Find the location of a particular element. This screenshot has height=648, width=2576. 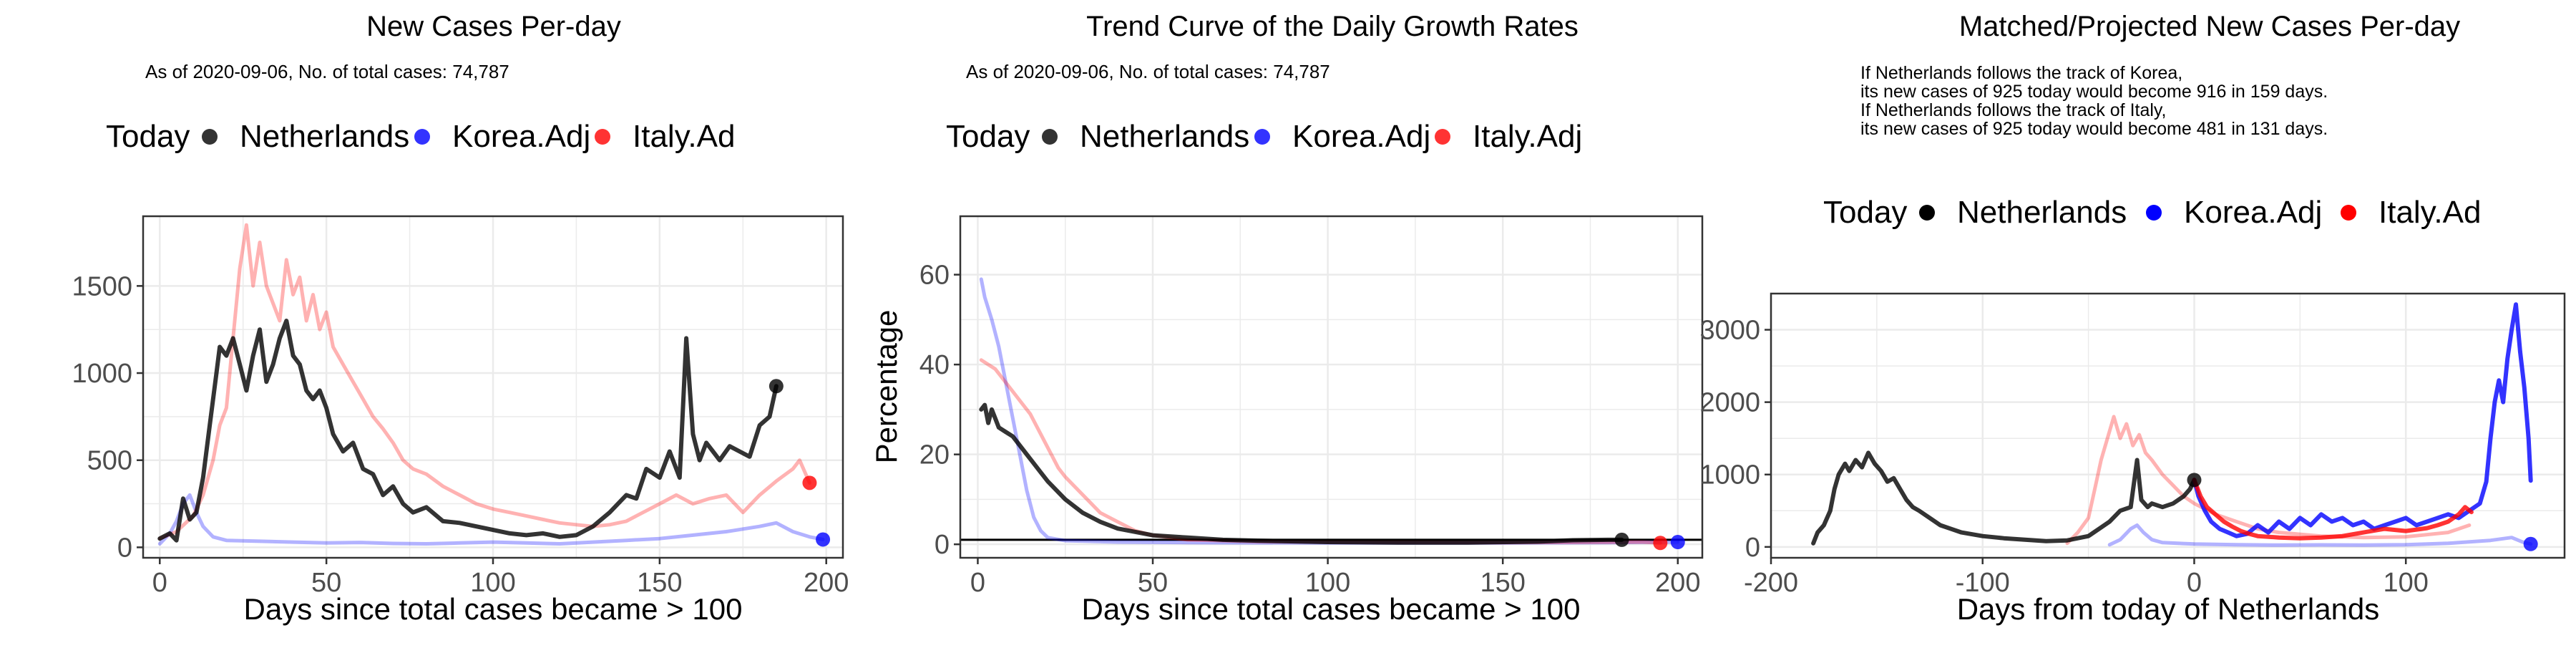

y-tick-label: 40 is located at coordinates (934, 365).